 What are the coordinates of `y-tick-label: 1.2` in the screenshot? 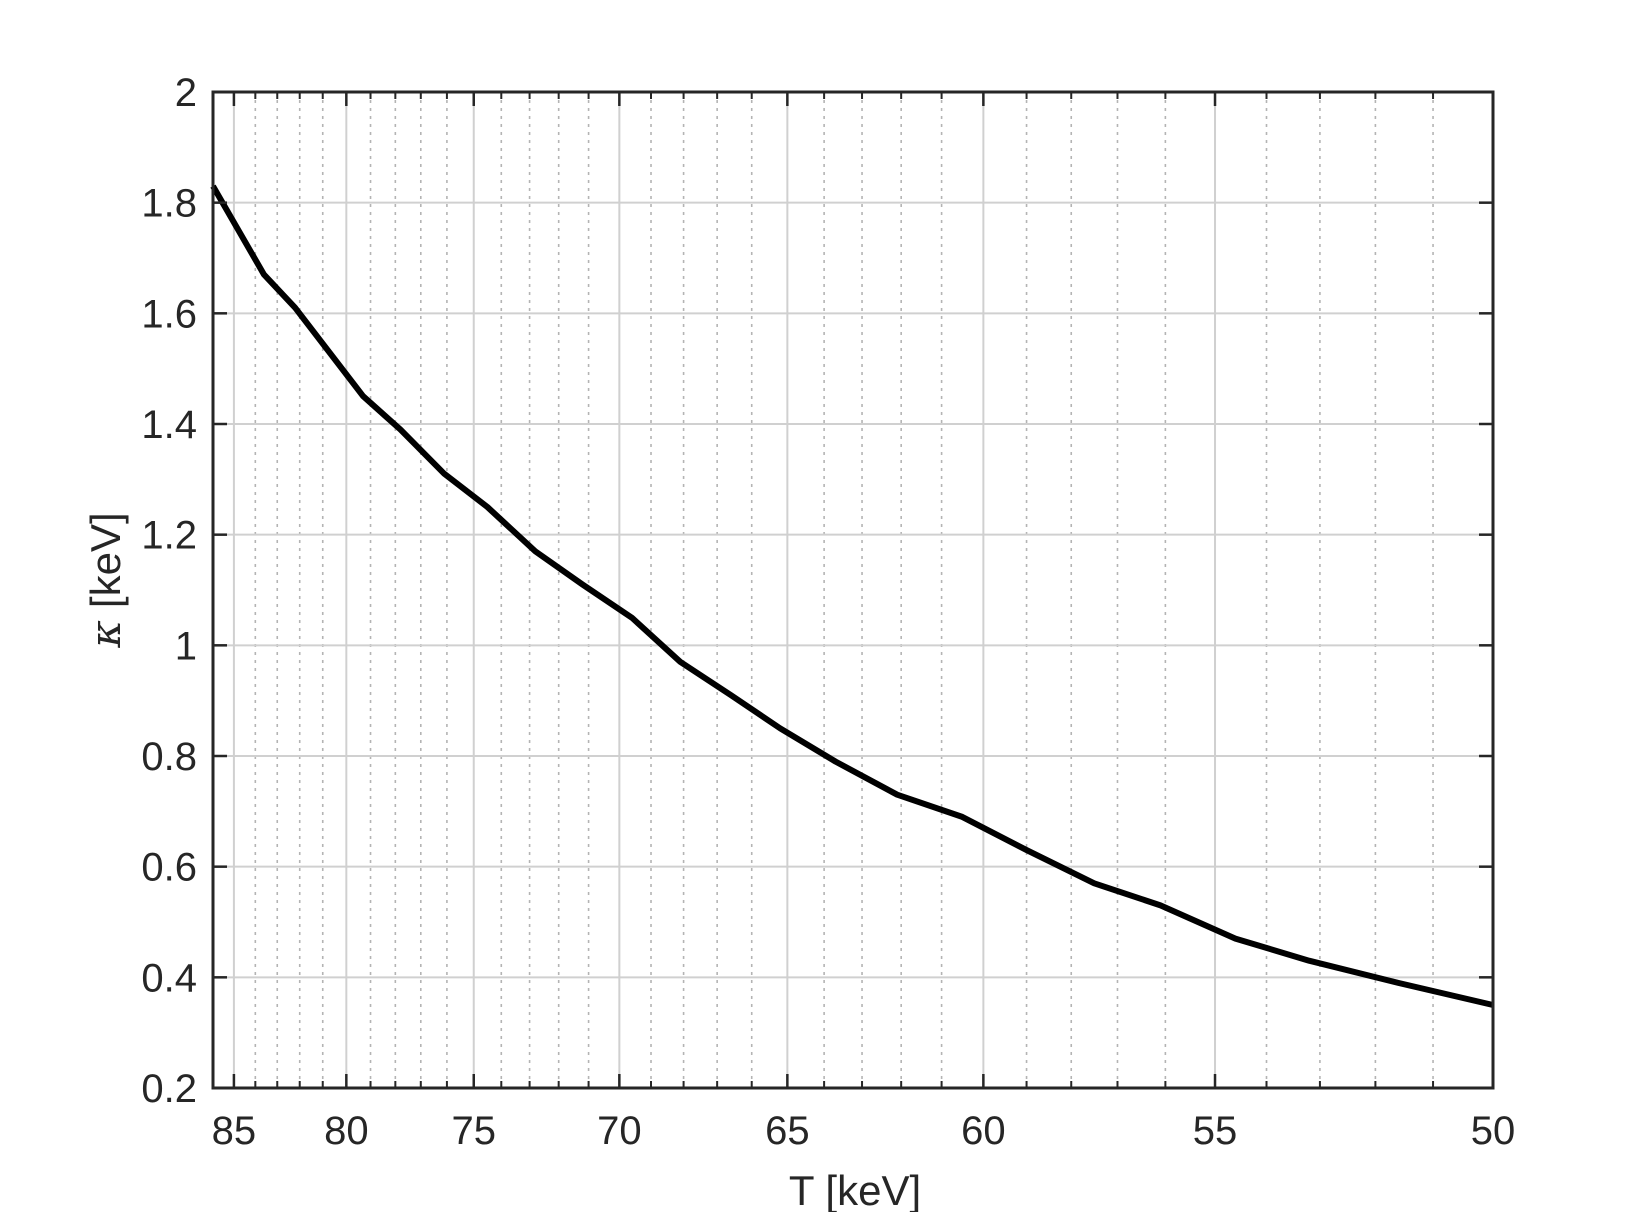 It's located at (169, 536).